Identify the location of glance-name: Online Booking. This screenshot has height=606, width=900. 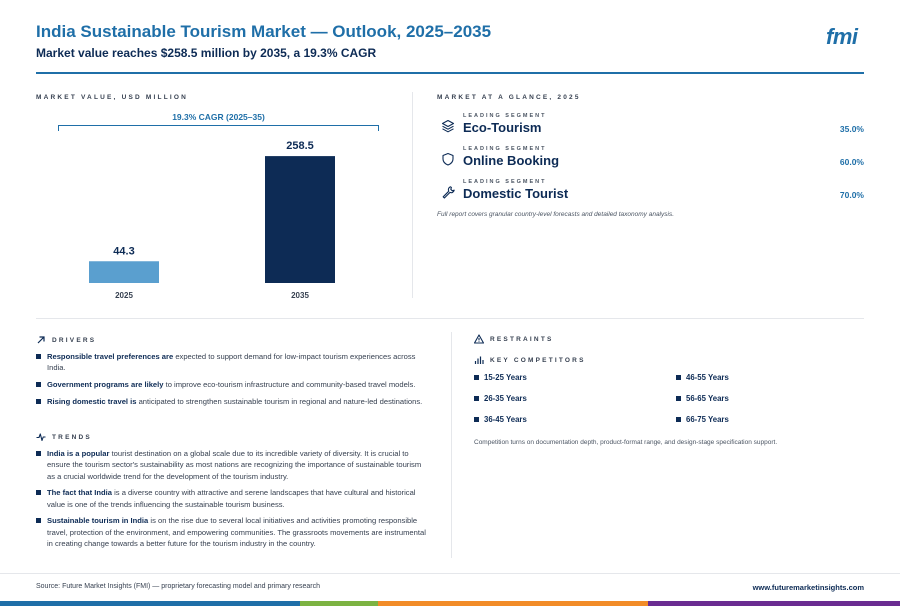
(511, 160).